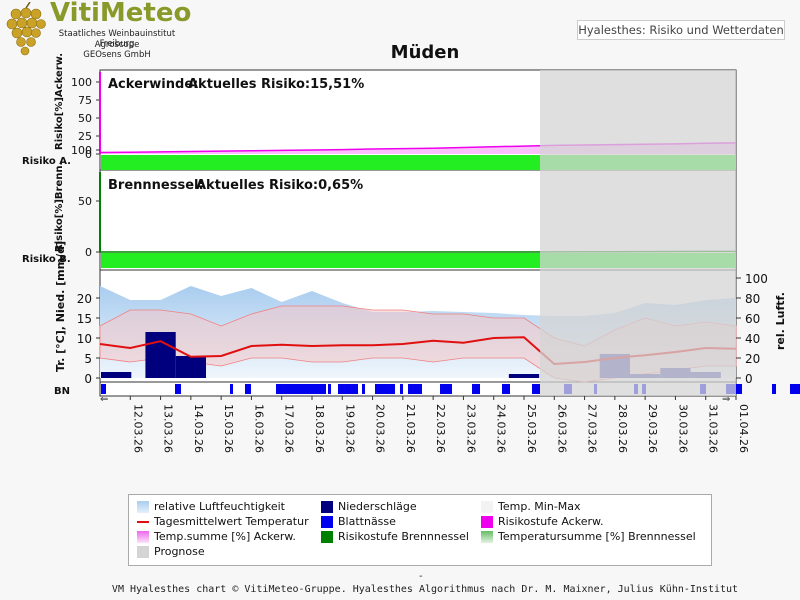 The image size is (800, 600). What do you see at coordinates (752, 339) in the screenshot?
I see `humidity-ytick-label: 40` at bounding box center [752, 339].